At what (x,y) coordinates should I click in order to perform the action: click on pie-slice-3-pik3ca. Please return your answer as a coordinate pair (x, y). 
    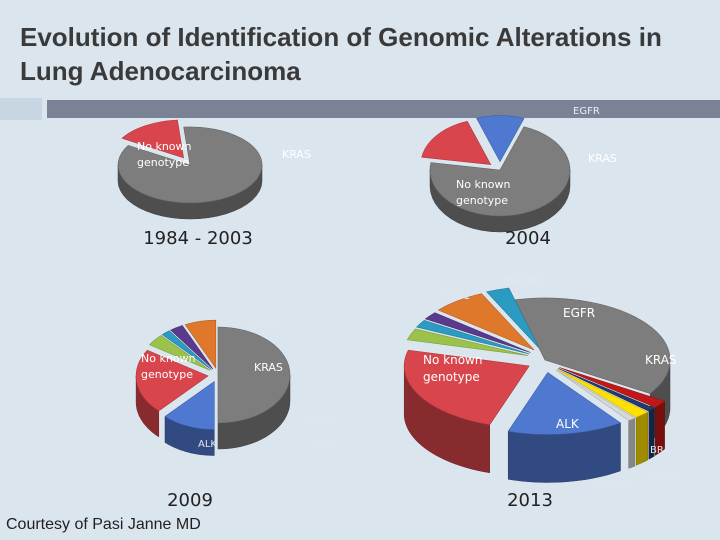
    Looking at the image, I should click on (192, 347).